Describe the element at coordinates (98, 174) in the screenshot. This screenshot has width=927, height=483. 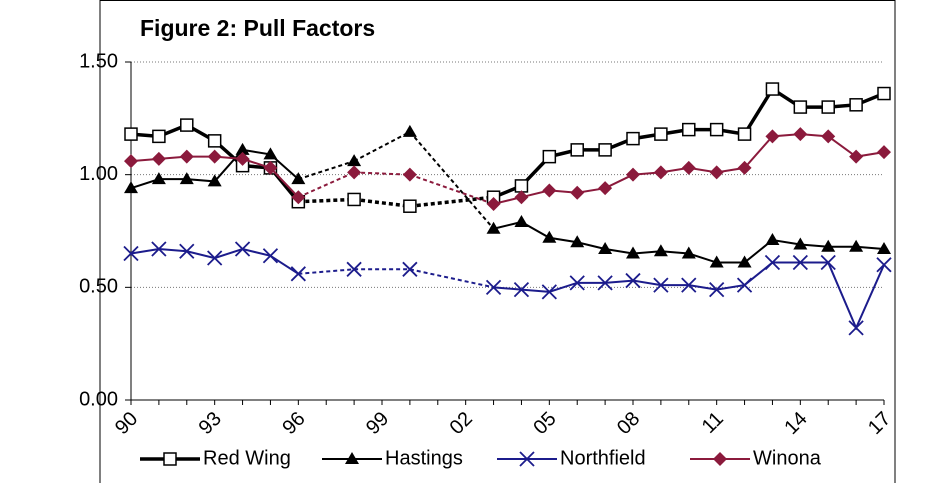
I see `y-tick-label: 1.00` at that location.